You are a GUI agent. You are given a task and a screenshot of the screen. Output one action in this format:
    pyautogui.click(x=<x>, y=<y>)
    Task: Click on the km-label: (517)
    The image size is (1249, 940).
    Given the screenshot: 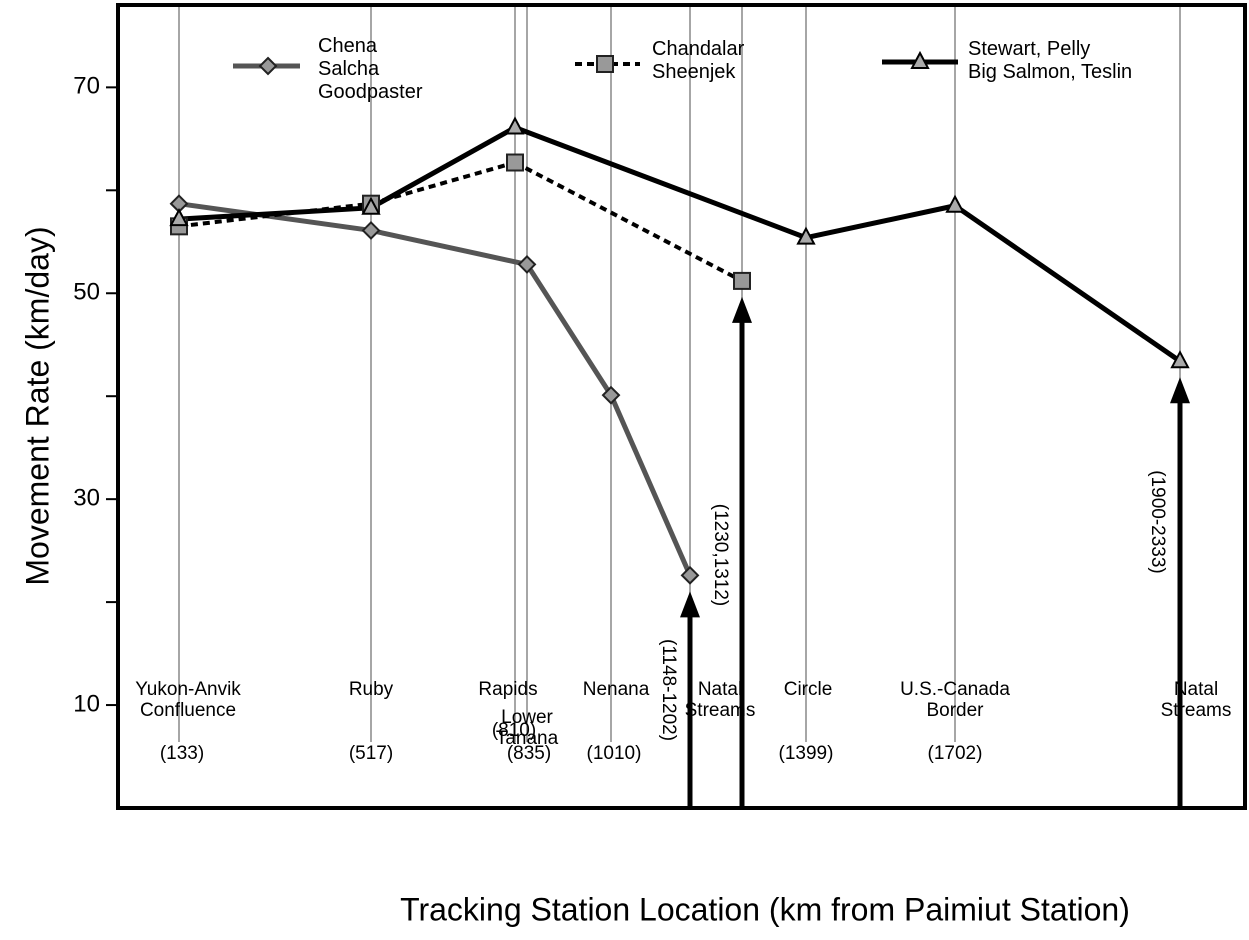 What is the action you would take?
    pyautogui.click(x=371, y=753)
    